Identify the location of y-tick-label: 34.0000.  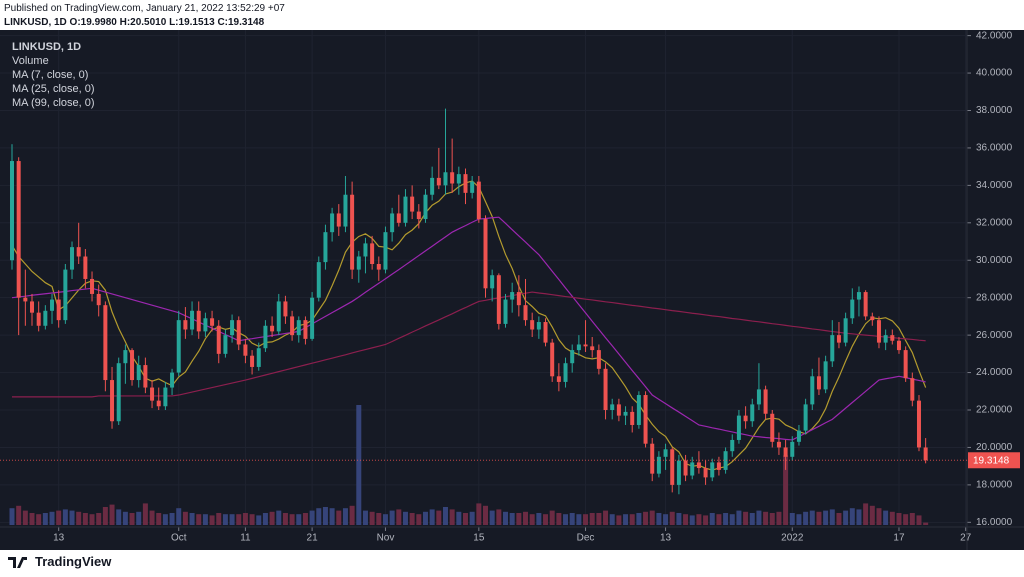
(994, 185).